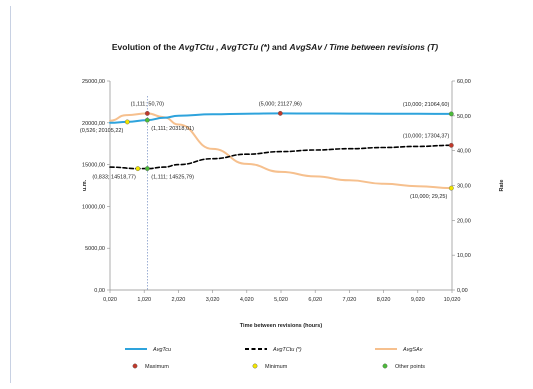  Describe the element at coordinates (172, 129) in the screenshot. I see `data-label: (1,111; 20318,01)` at that location.